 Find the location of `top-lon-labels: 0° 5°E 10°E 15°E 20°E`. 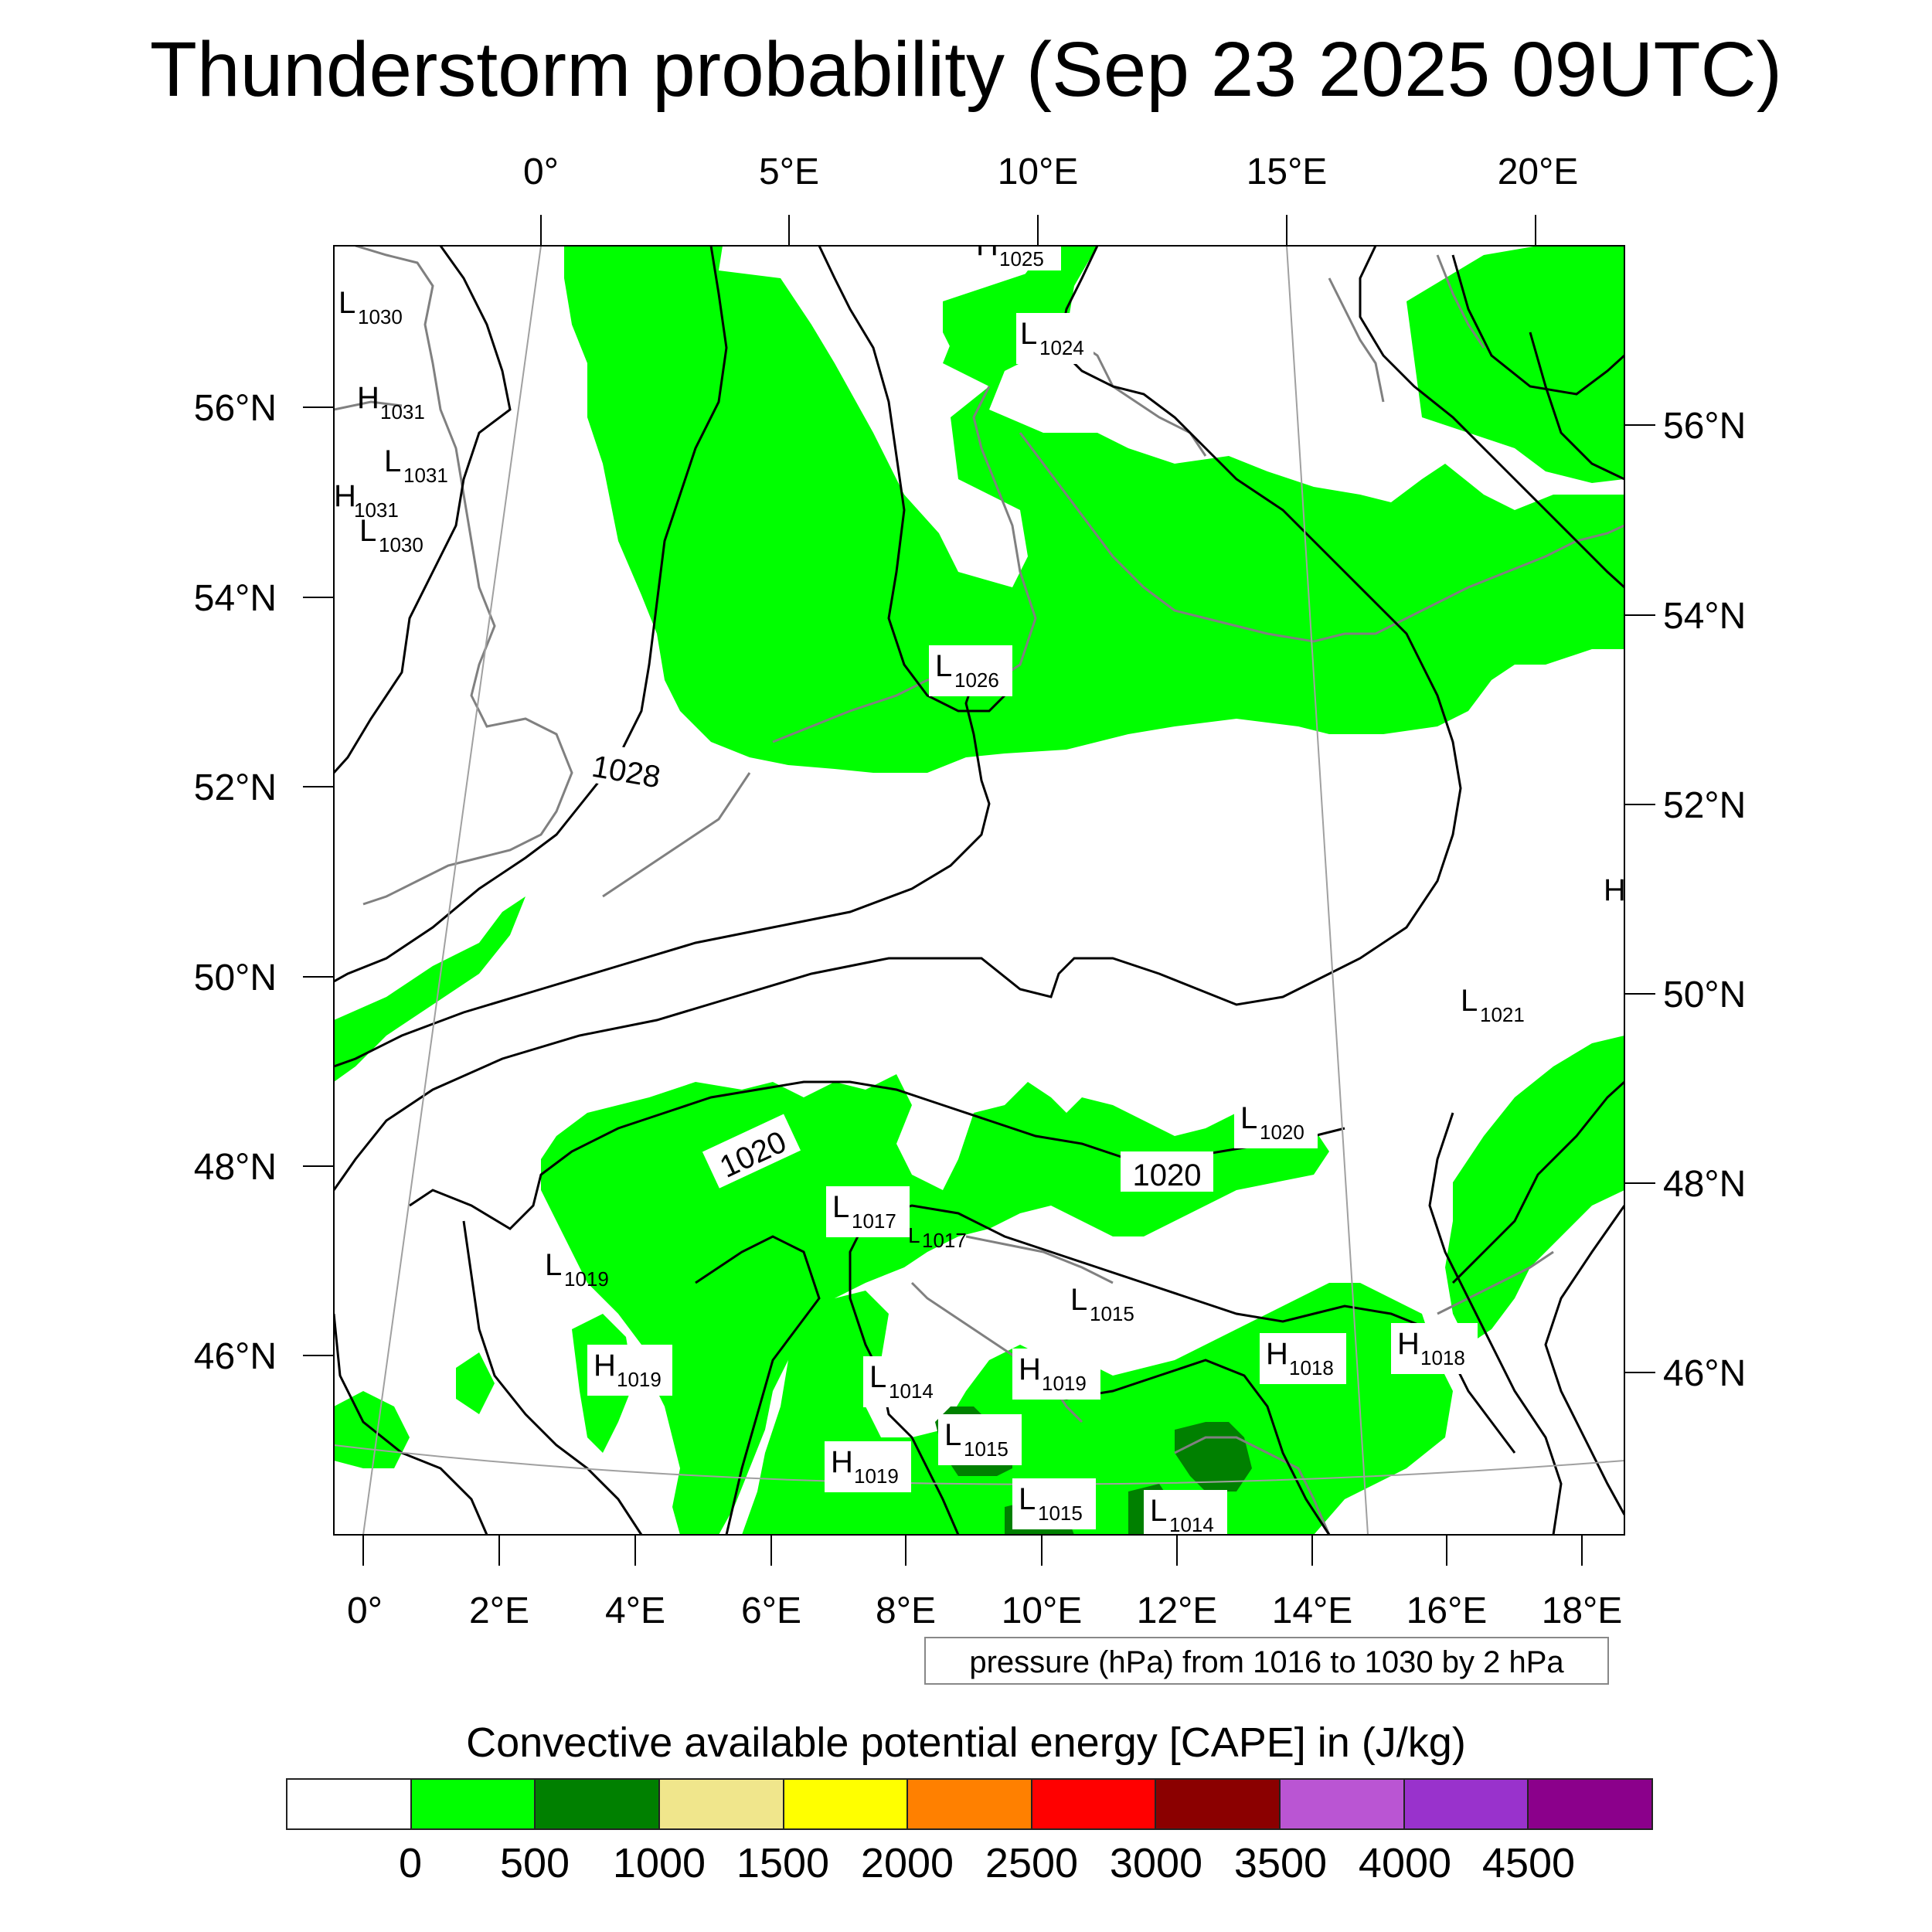

top-lon-labels: 0° 5°E 10°E 15°E 20°E is located at coordinates (1050, 171).